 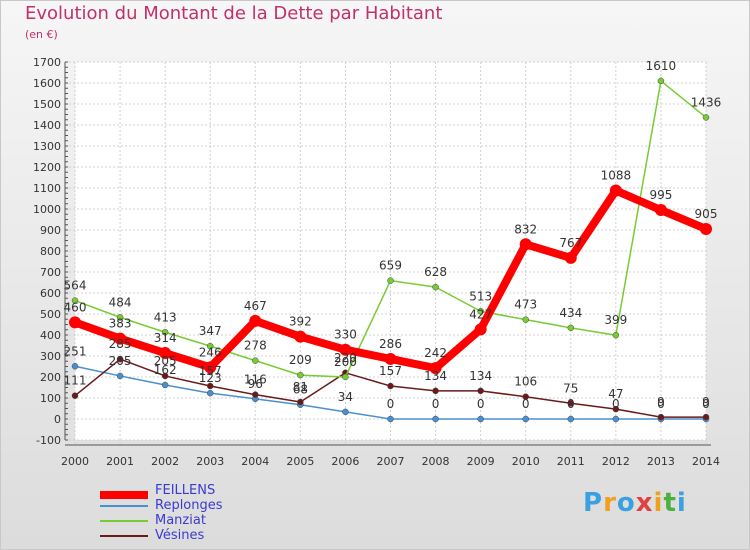 I want to click on data-label: 123, so click(x=210, y=378).